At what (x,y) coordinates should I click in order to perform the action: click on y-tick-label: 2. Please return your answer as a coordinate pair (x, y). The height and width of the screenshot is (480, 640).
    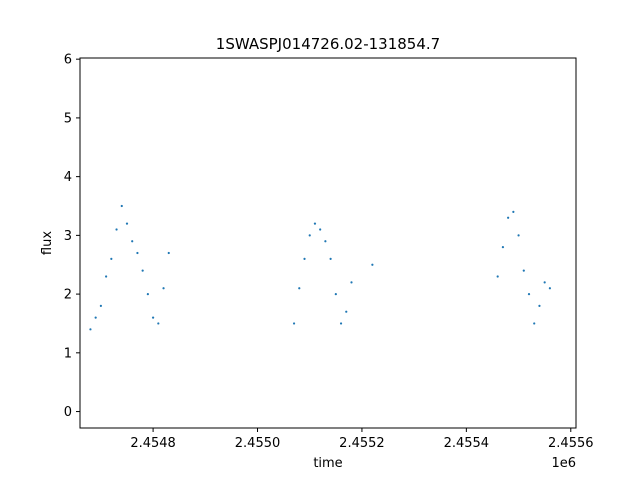
    Looking at the image, I should click on (68, 295).